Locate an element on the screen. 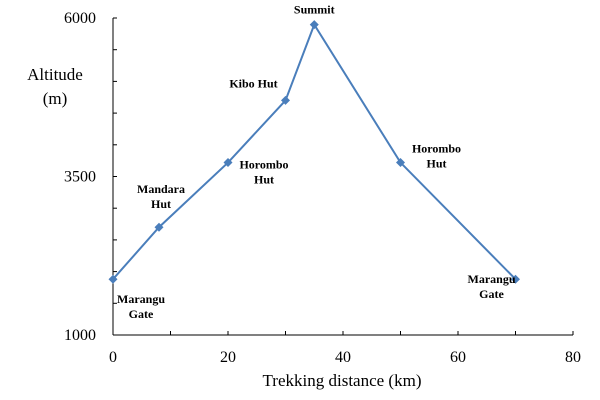 This screenshot has height=400, width=600. x-tick-label: 60 is located at coordinates (458, 357).